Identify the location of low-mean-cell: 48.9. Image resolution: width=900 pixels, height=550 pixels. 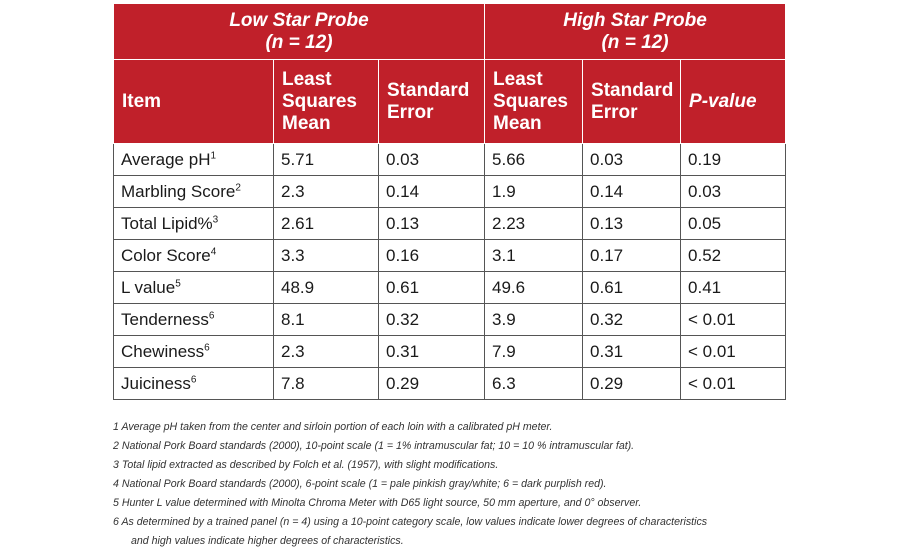
(326, 287).